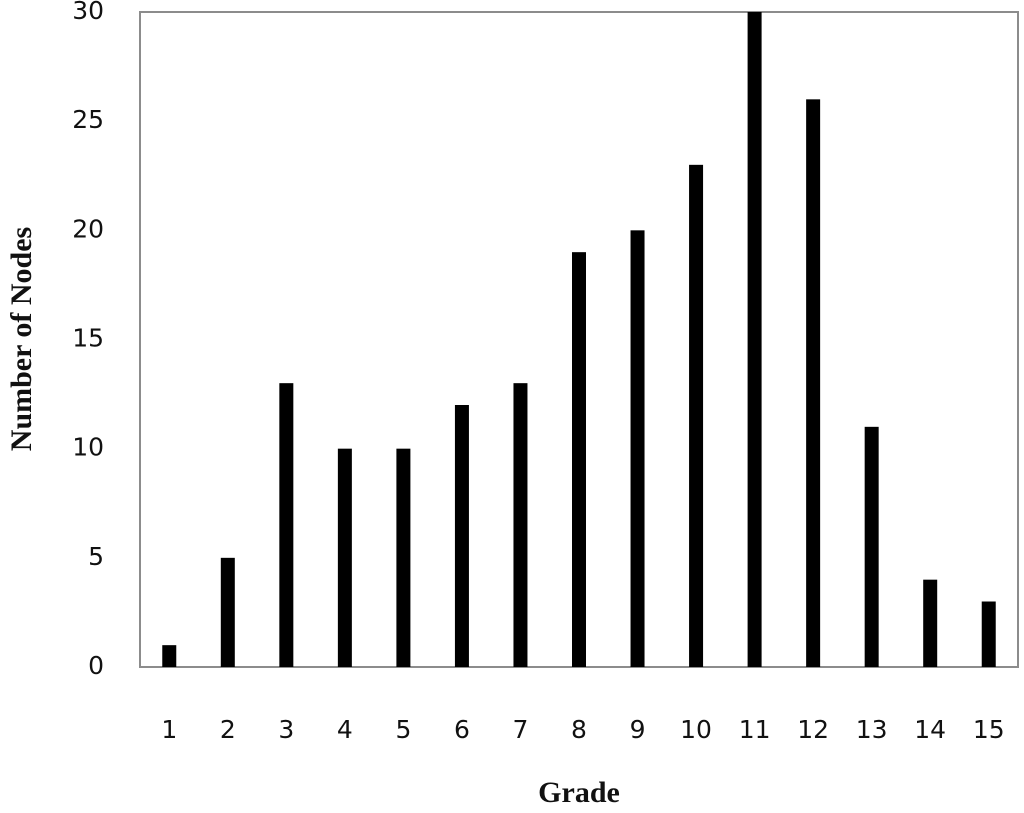  Describe the element at coordinates (813, 729) in the screenshot. I see `x-tick-label: 12` at that location.